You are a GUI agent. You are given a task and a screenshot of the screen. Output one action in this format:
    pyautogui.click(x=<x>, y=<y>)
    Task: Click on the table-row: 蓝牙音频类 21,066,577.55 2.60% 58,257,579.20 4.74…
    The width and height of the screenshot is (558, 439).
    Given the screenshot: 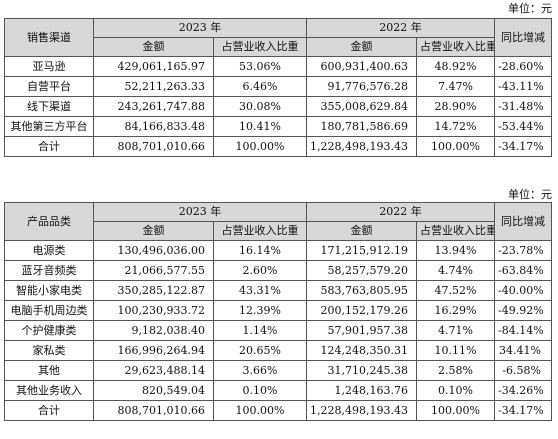 What is the action you would take?
    pyautogui.click(x=278, y=270)
    